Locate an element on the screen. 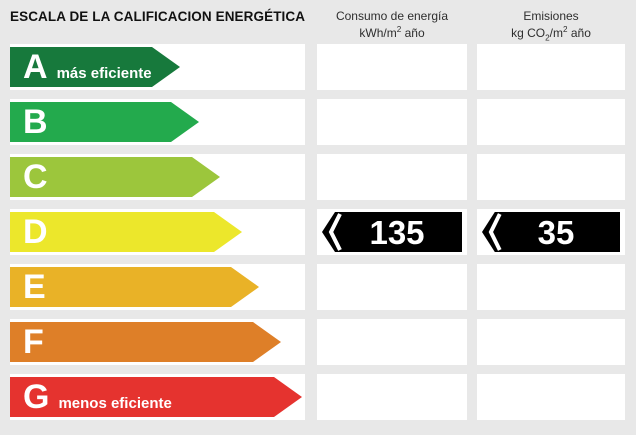 The width and height of the screenshot is (636, 435). rating-row-d: D 135 35 is located at coordinates (318, 232).